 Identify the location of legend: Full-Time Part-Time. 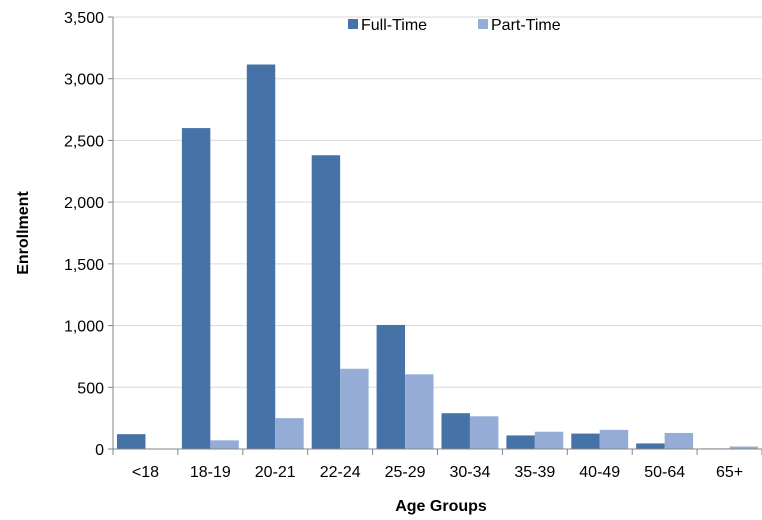
(454, 25).